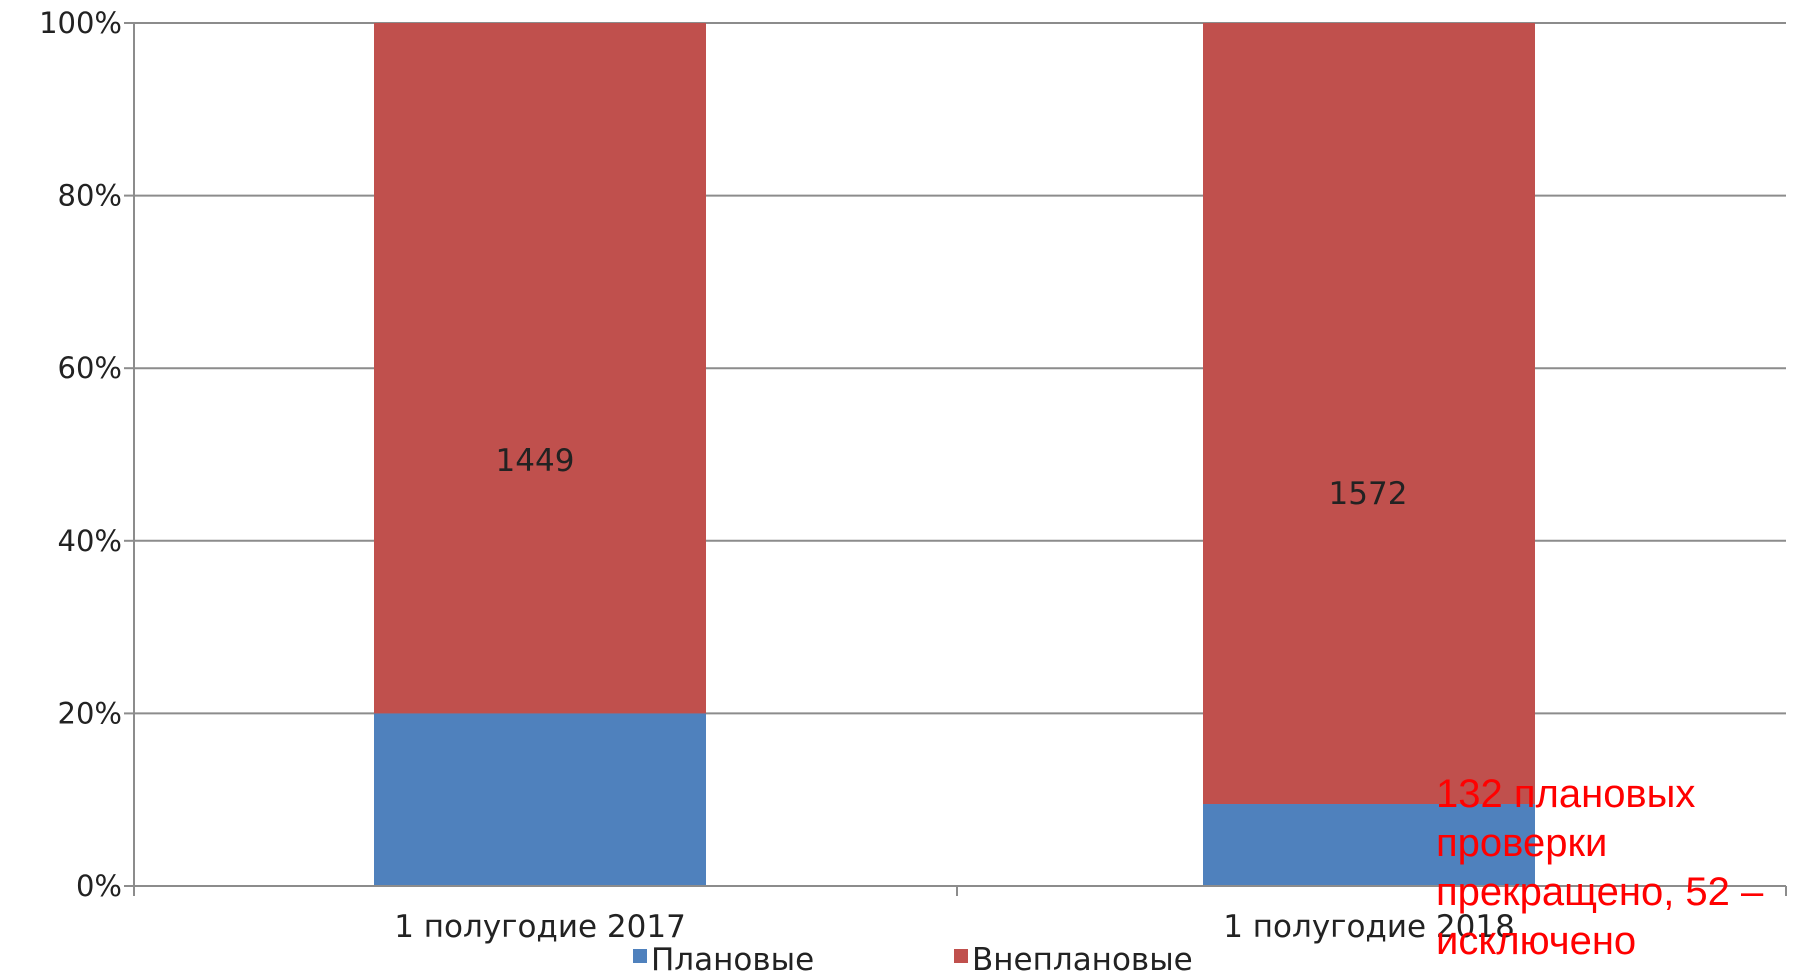  What do you see at coordinates (80, 454) in the screenshot?
I see `y-tick-labels: 0% 20% 40% 60% 80% 100%` at bounding box center [80, 454].